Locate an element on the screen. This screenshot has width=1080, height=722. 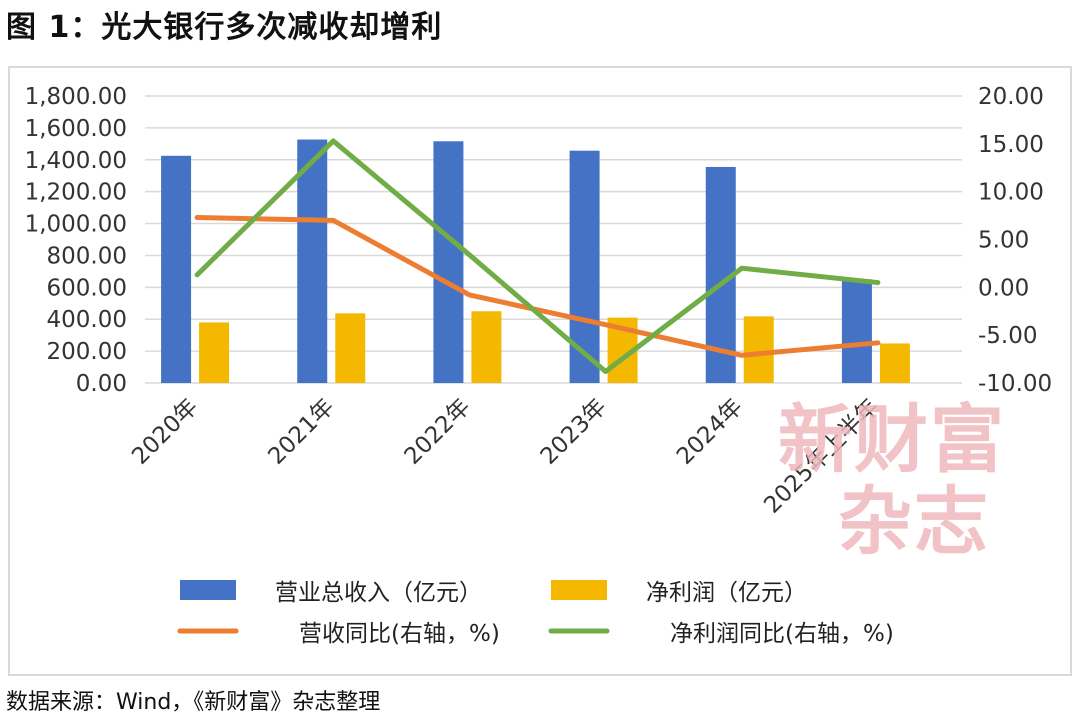
x-axis-category-label: 2021年 is located at coordinates (301, 432).